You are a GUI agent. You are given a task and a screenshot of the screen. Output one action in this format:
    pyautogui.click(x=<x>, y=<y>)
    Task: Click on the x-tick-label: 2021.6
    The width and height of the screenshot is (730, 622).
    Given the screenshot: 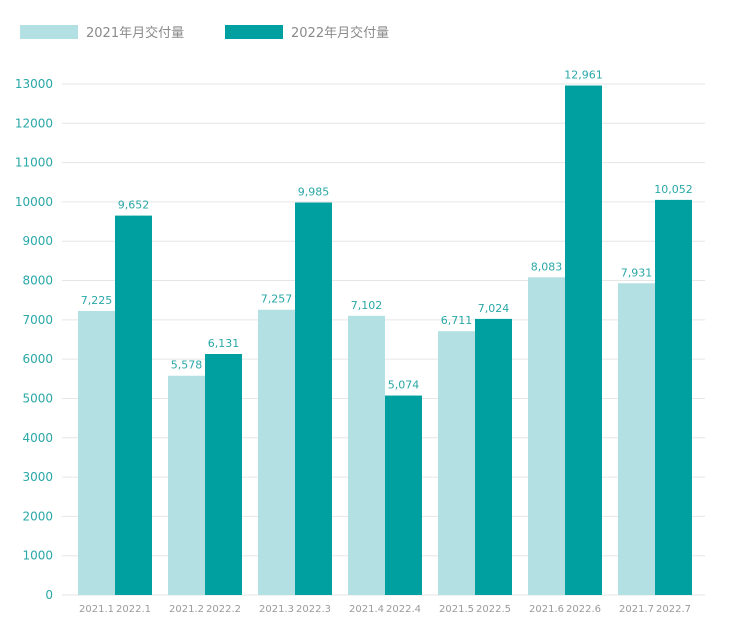 What is the action you would take?
    pyautogui.click(x=546, y=609)
    